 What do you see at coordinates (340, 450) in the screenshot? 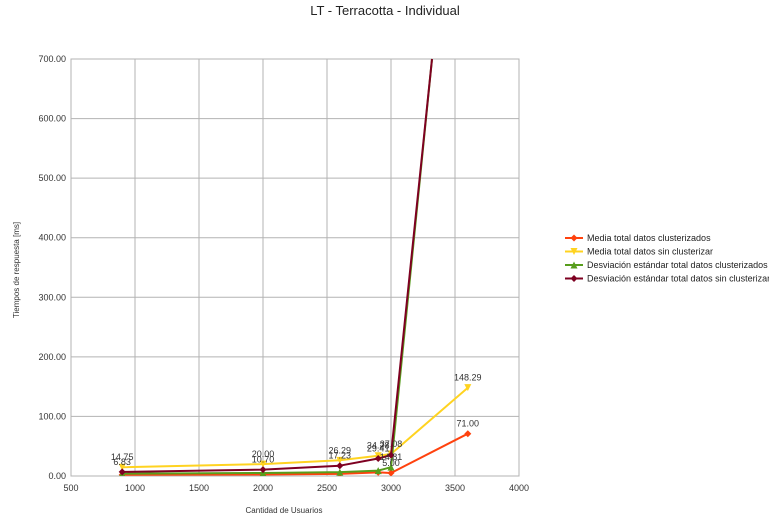
I see `data-label: 26.29` at bounding box center [340, 450].